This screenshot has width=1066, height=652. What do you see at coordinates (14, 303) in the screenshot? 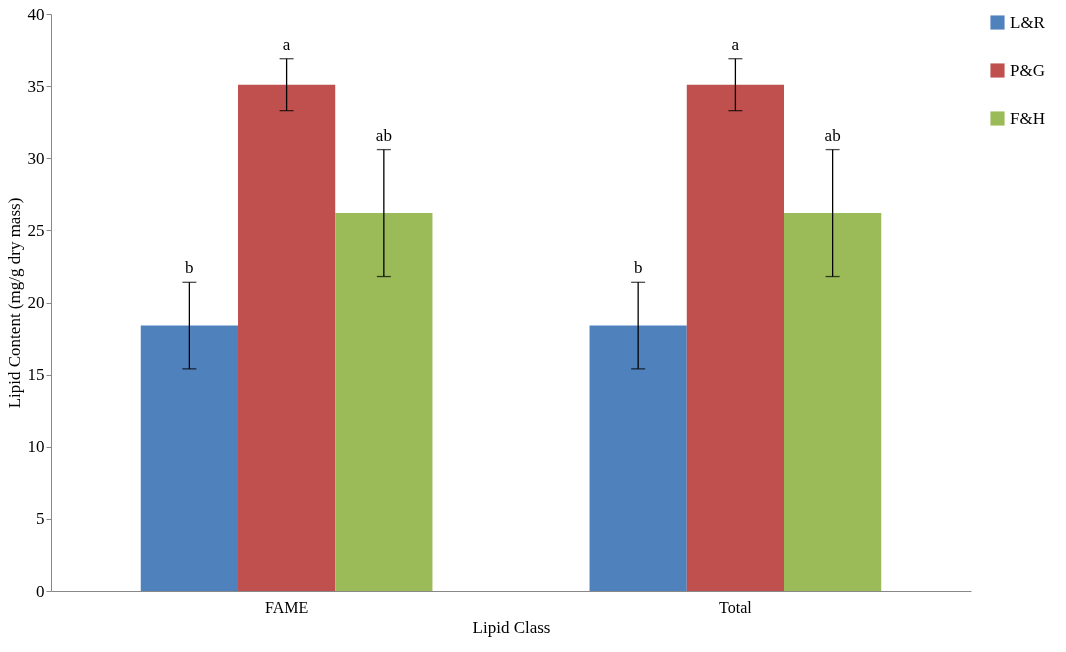
I see `y-axis-title: Lipid Content (mg/g dry mass)` at bounding box center [14, 303].